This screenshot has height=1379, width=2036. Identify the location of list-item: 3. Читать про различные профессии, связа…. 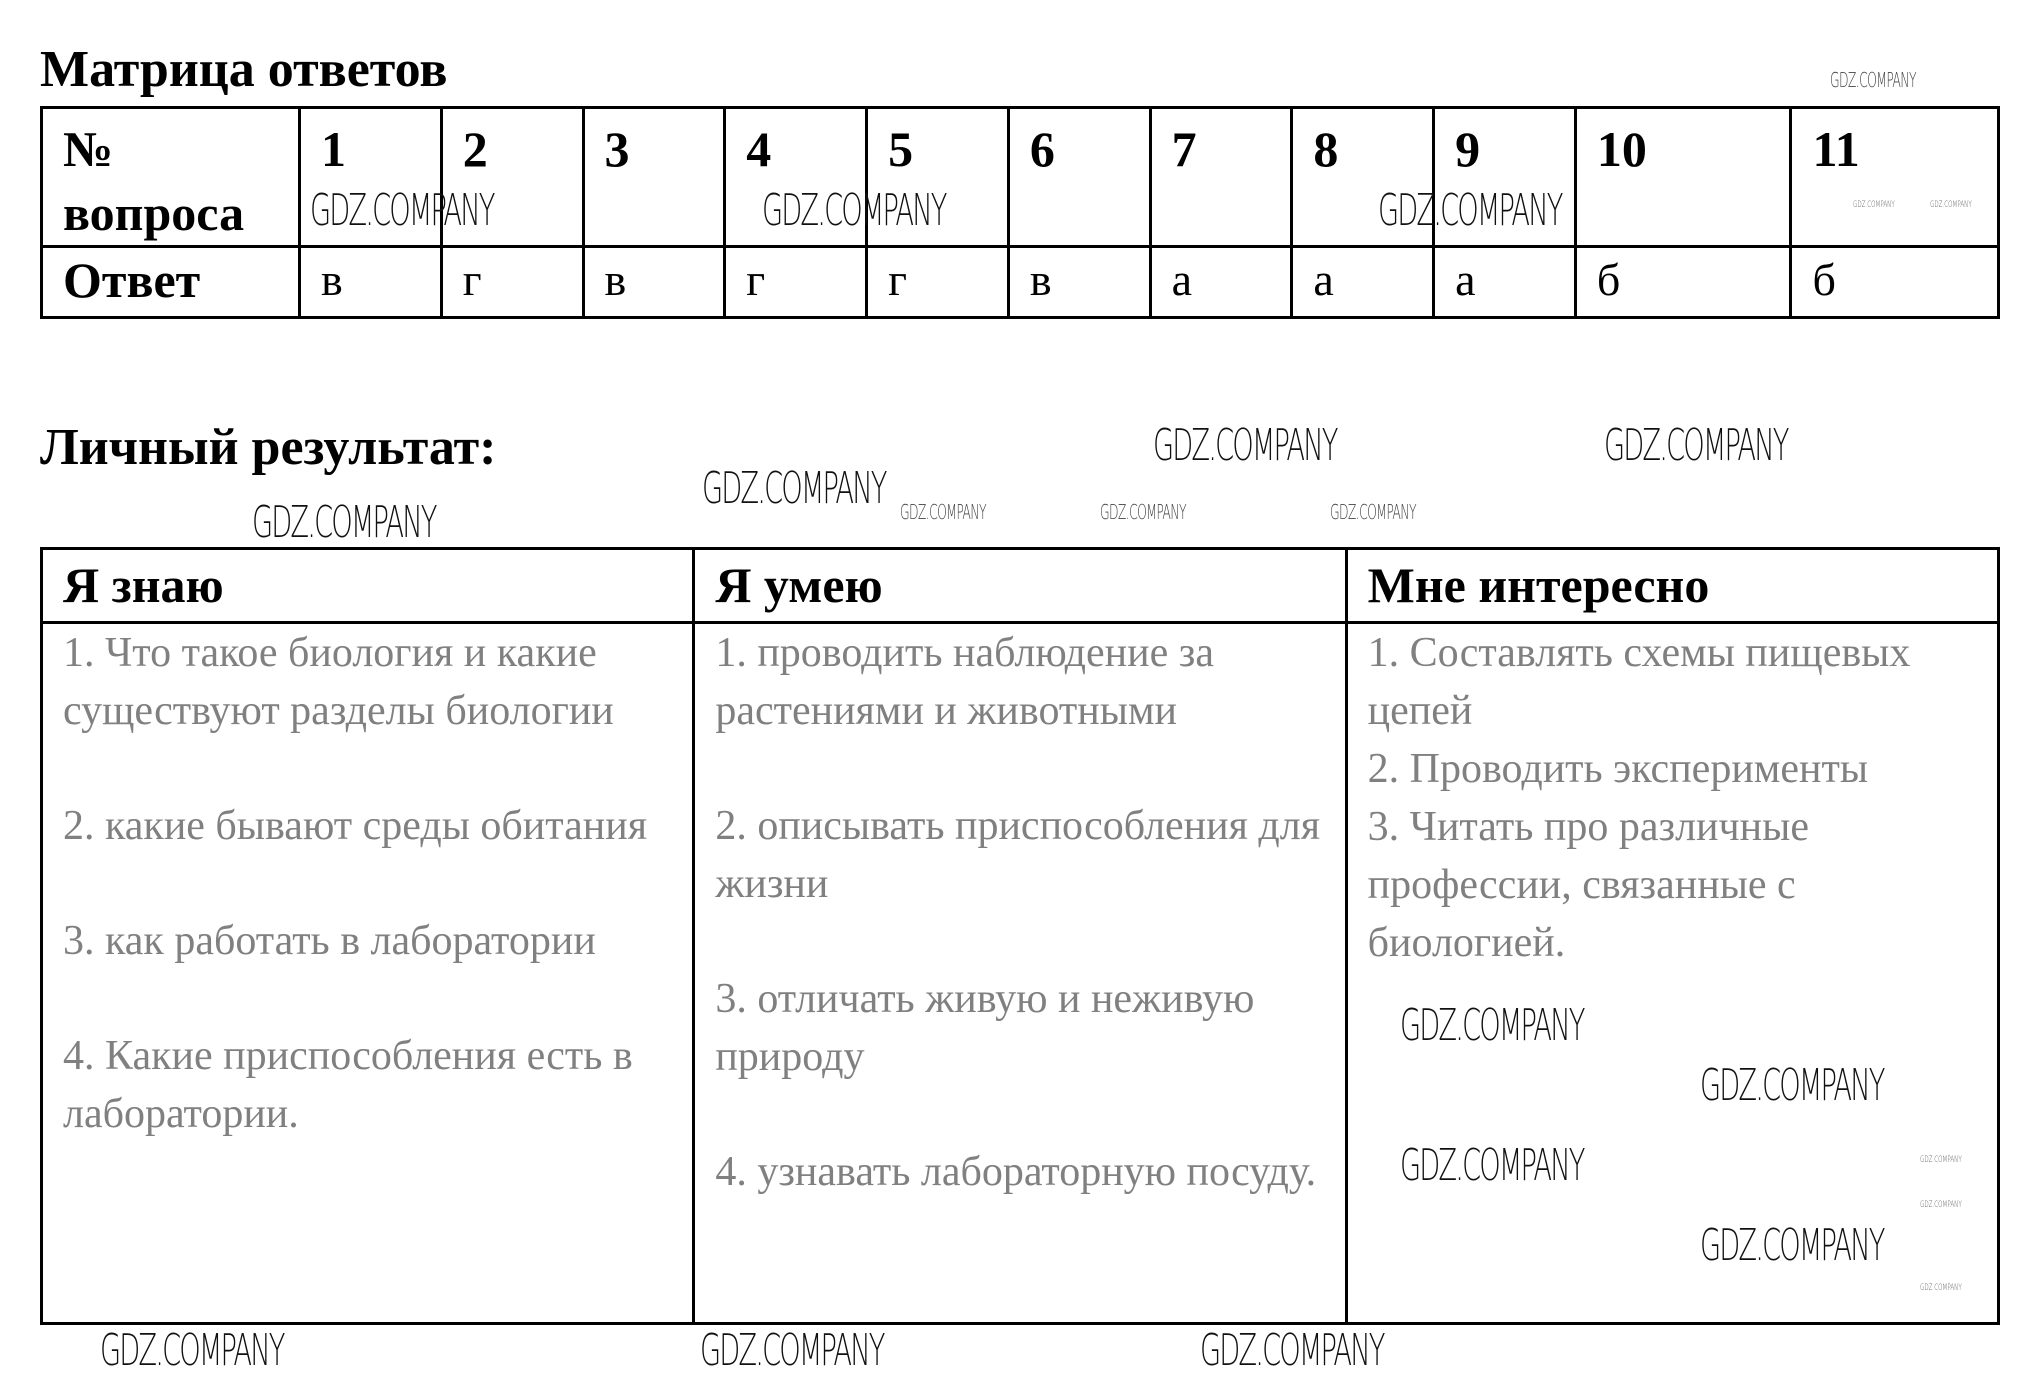
(1588, 885).